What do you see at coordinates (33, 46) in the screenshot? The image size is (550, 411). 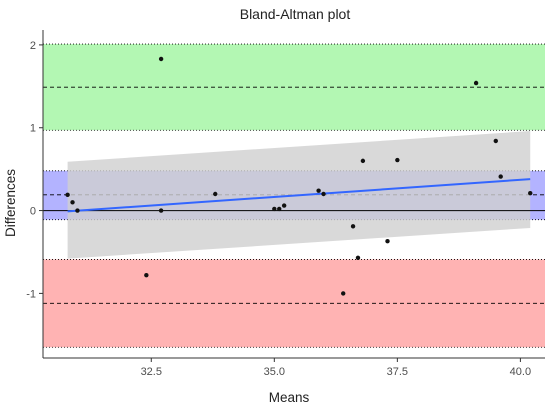 I see `y-tick-label-4: 2` at bounding box center [33, 46].